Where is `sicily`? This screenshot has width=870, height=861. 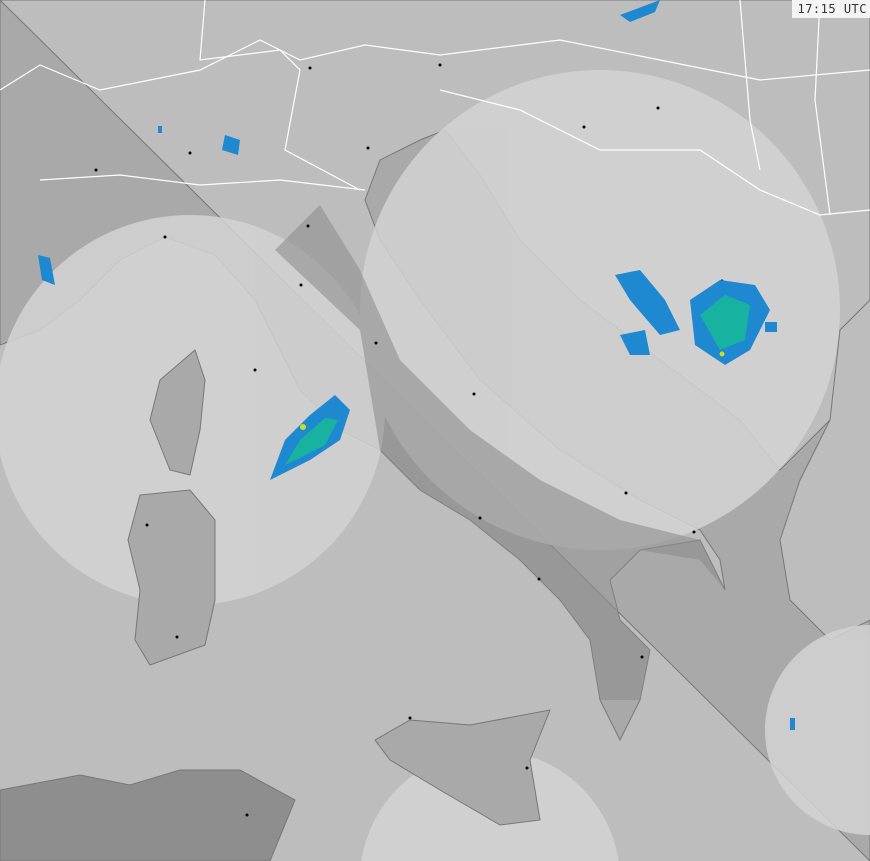
sicily is located at coordinates (462, 767).